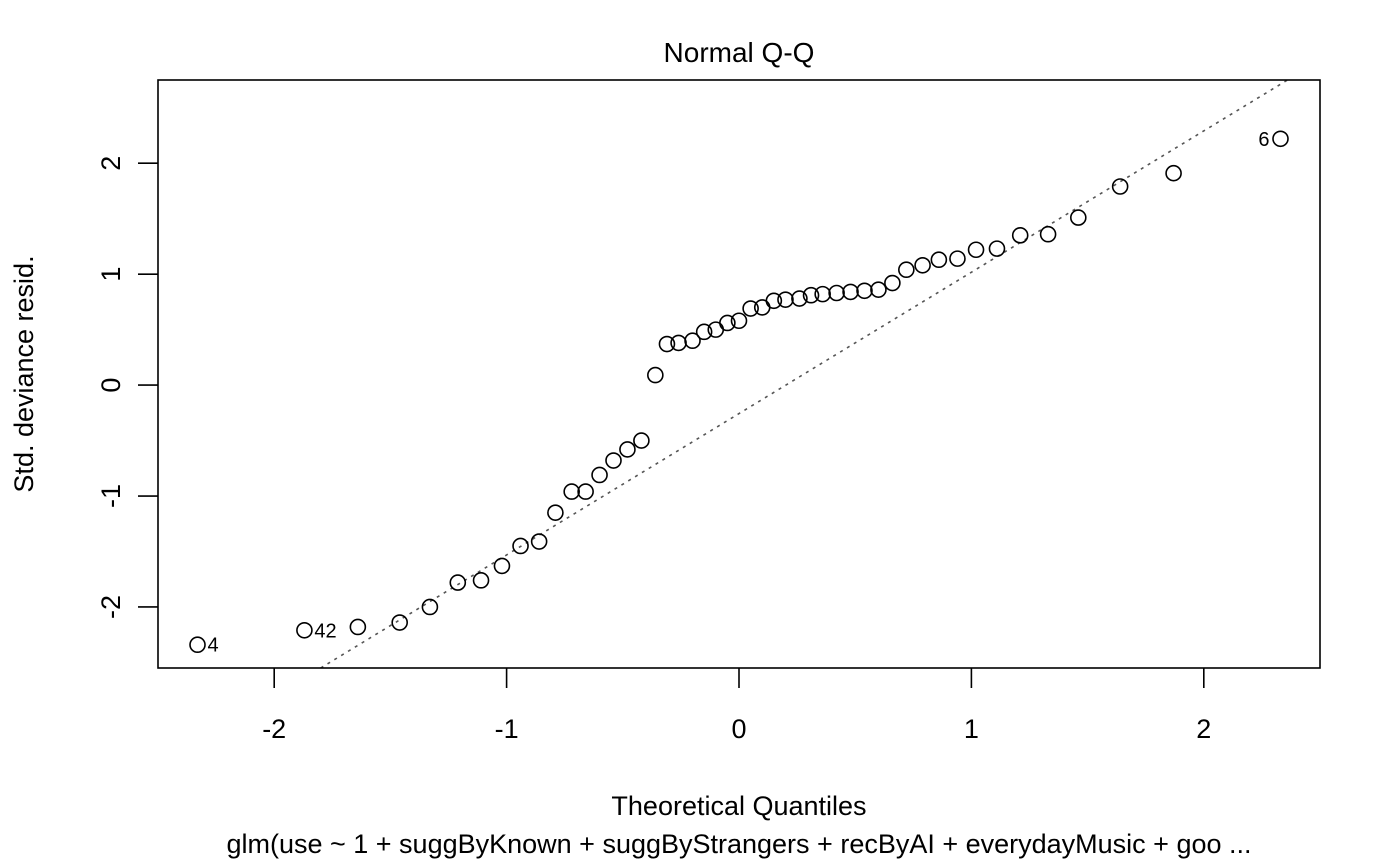  Describe the element at coordinates (738, 806) in the screenshot. I see `x-axis-label: Theoretical Quantiles` at that location.